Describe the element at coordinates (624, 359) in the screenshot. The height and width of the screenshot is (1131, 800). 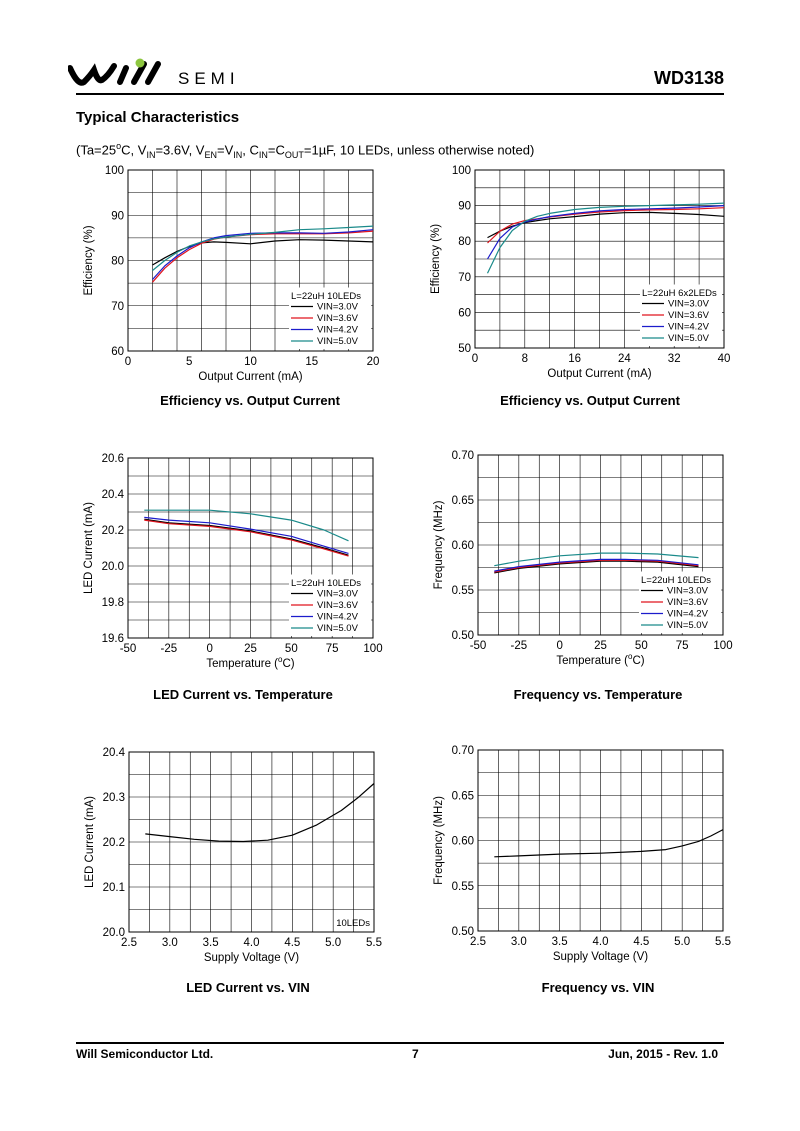
I see `x-tick-label: 24` at that location.